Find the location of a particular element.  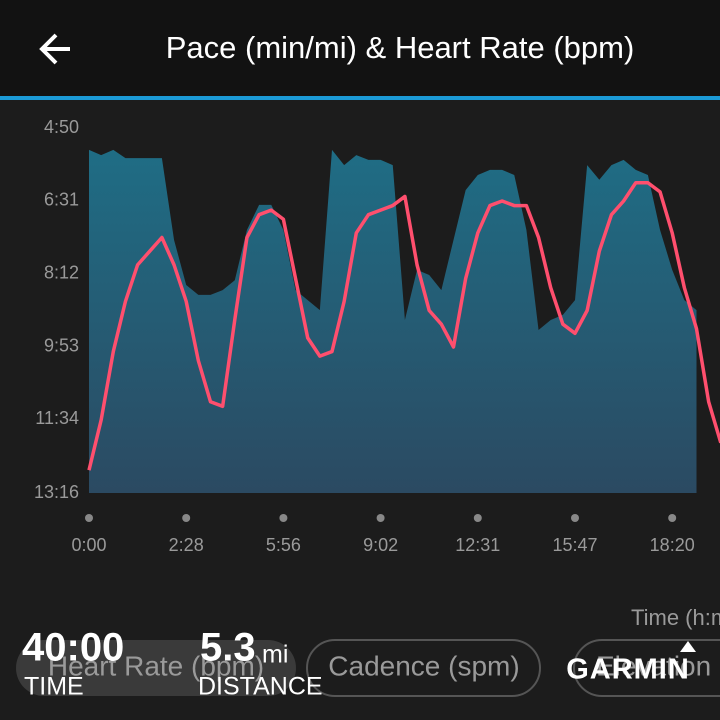

time-value: 40:00 is located at coordinates (73, 648).